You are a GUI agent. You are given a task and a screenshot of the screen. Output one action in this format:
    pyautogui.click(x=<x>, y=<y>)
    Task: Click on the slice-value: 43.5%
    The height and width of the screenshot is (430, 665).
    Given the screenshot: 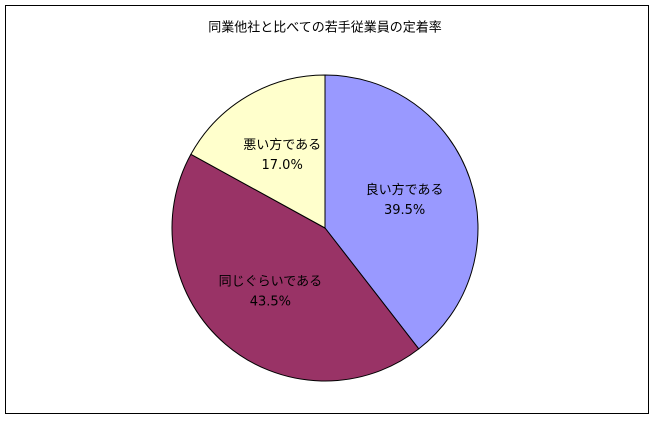 What is the action you would take?
    pyautogui.click(x=270, y=301)
    